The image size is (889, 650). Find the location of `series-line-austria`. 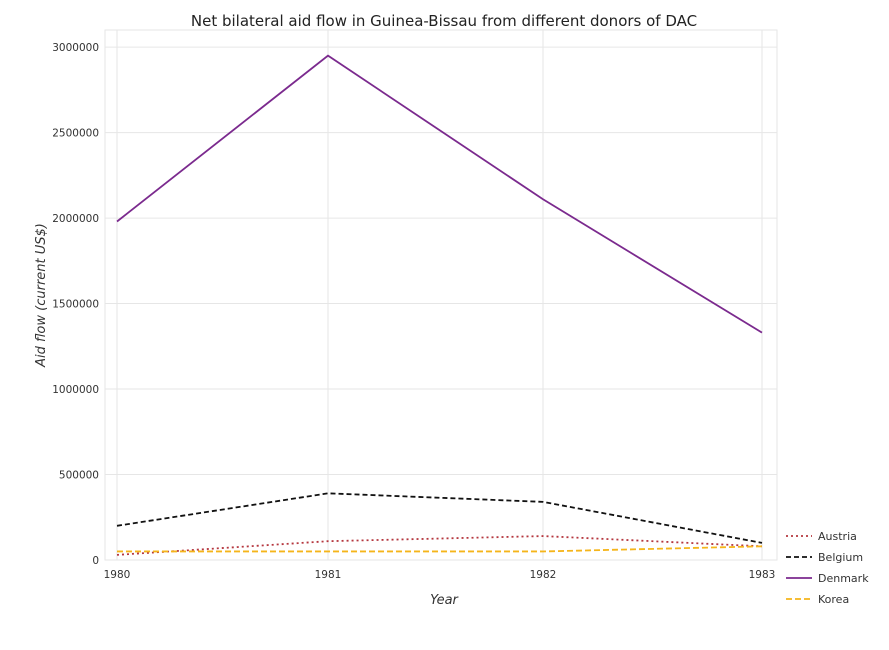

series-line-austria is located at coordinates (439, 545).